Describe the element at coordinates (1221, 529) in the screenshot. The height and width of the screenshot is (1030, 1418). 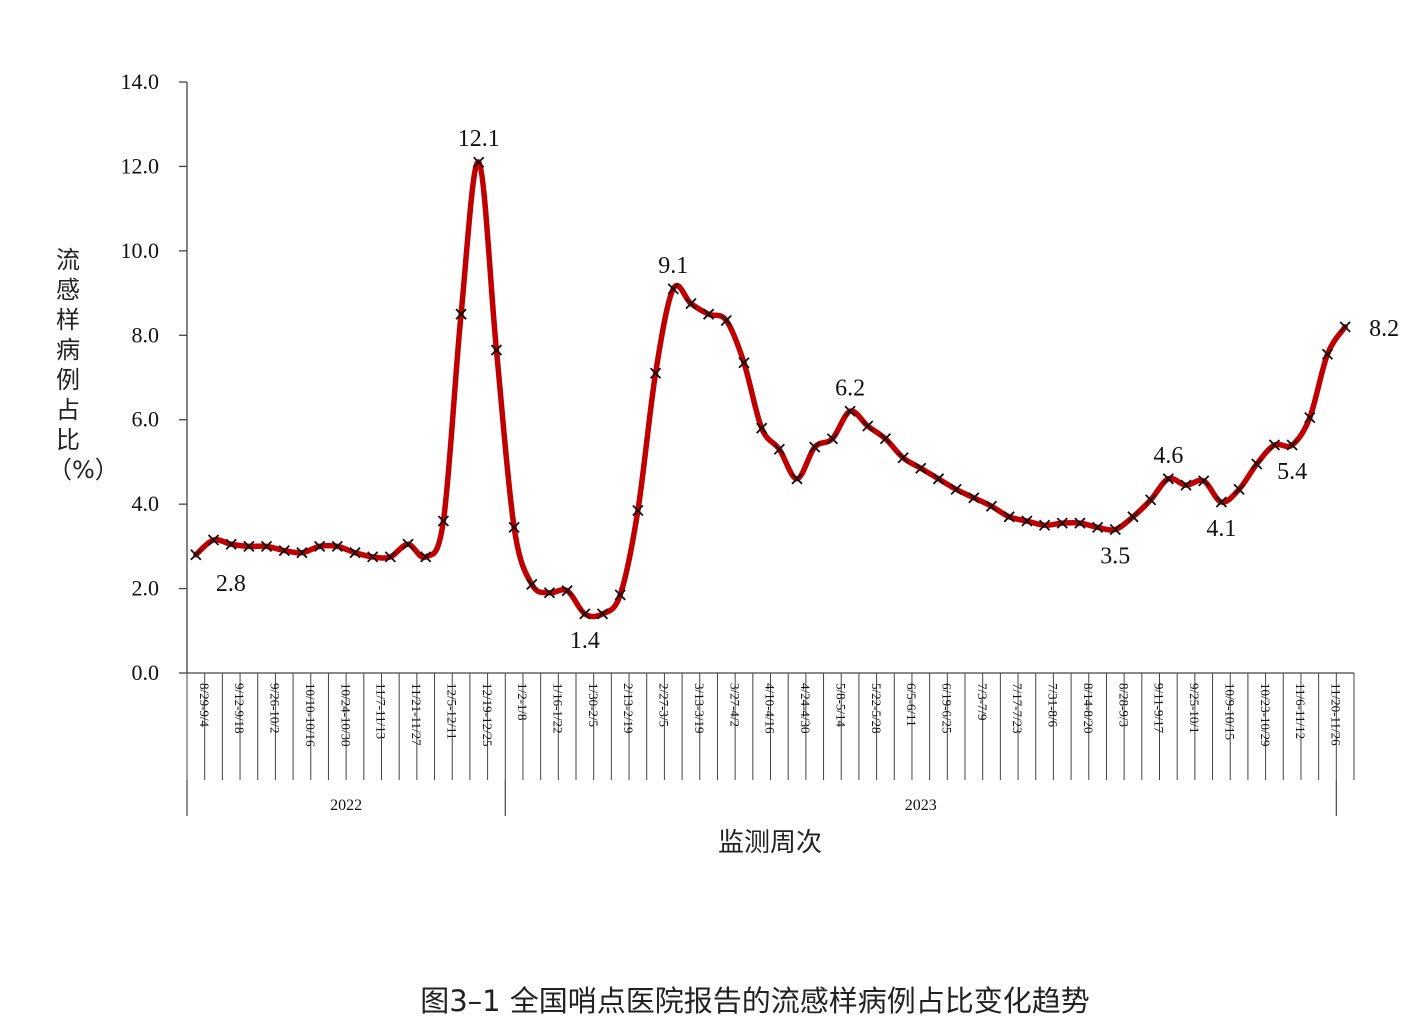
I see `data-label: 4.1` at that location.